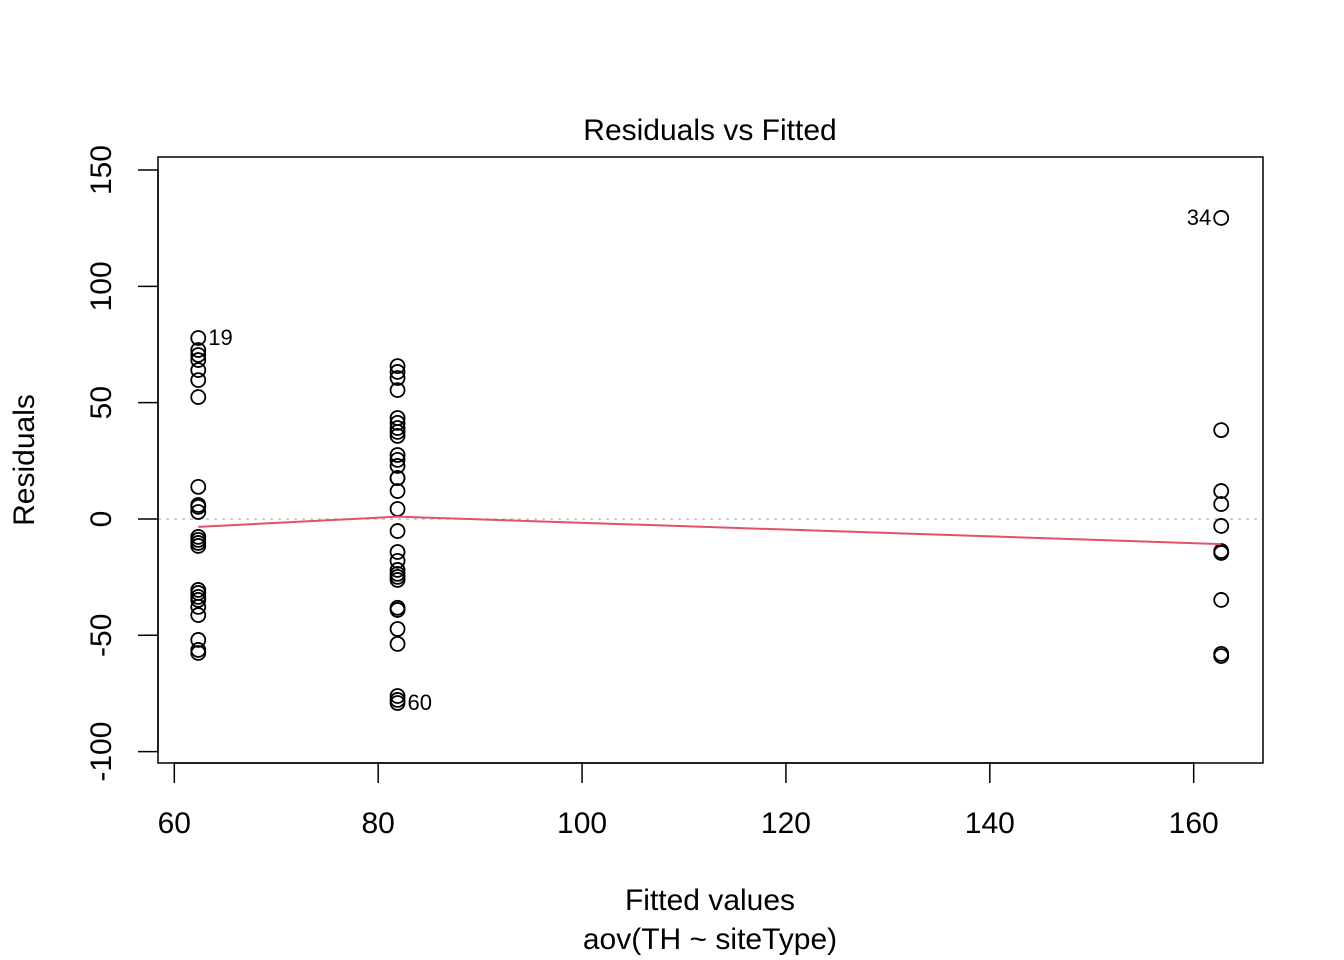 The width and height of the screenshot is (1344, 960). What do you see at coordinates (24, 460) in the screenshot?
I see `y-axis-label: Residuals` at bounding box center [24, 460].